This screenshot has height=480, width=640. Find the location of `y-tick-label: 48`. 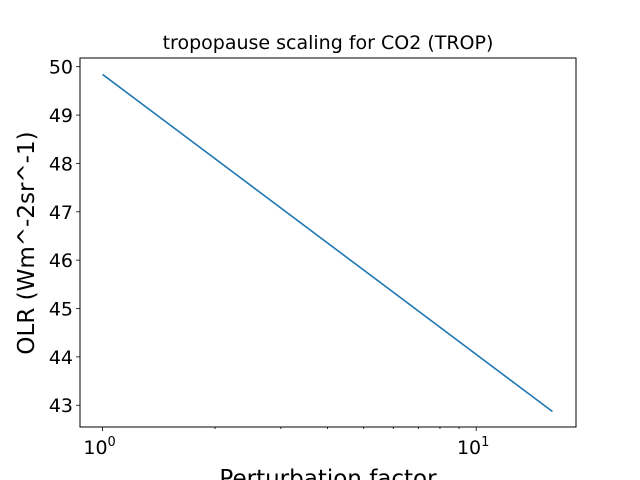

y-tick-label: 48 is located at coordinates (61, 164).